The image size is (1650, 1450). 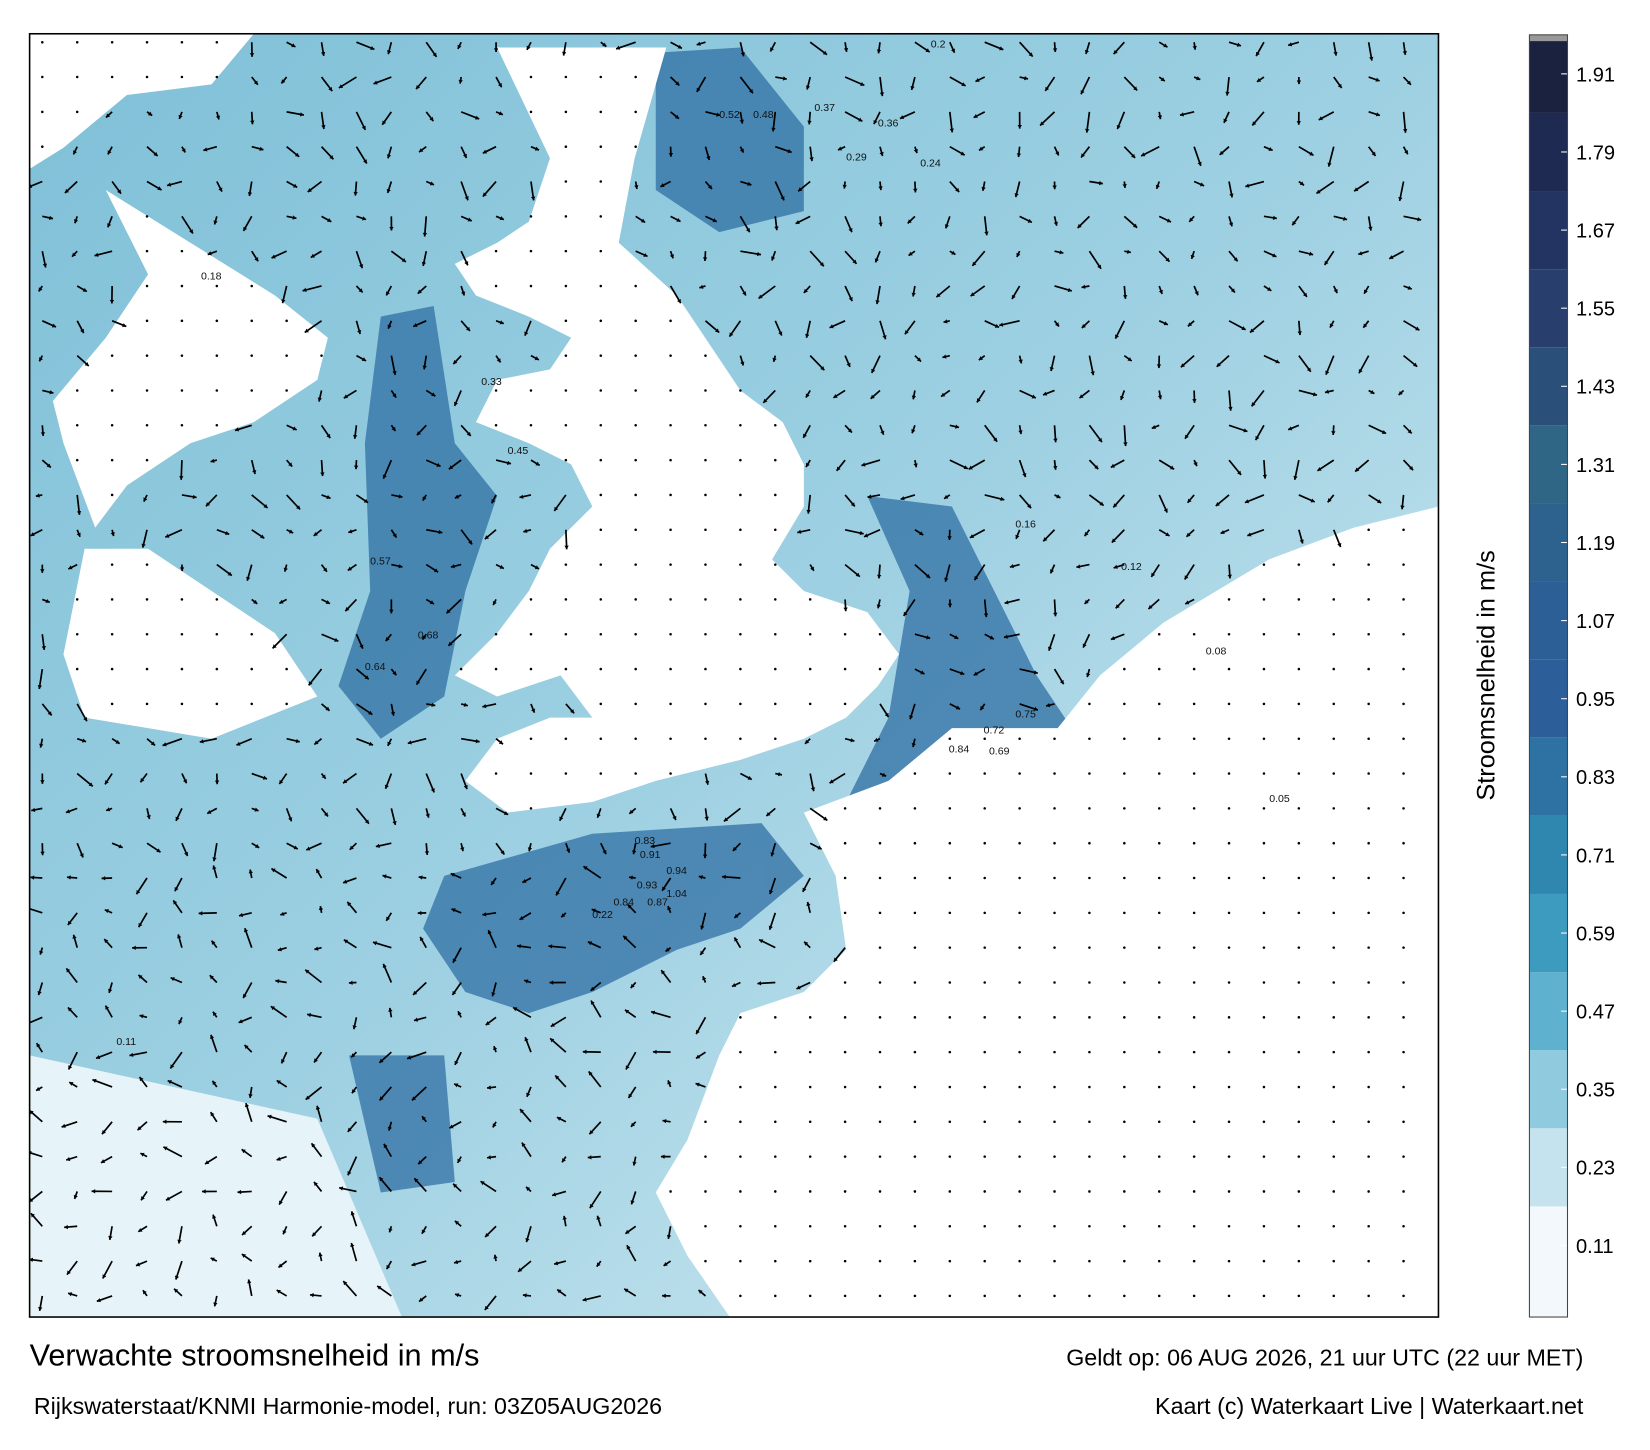 I want to click on speed-label: 0.52, so click(x=729, y=115).